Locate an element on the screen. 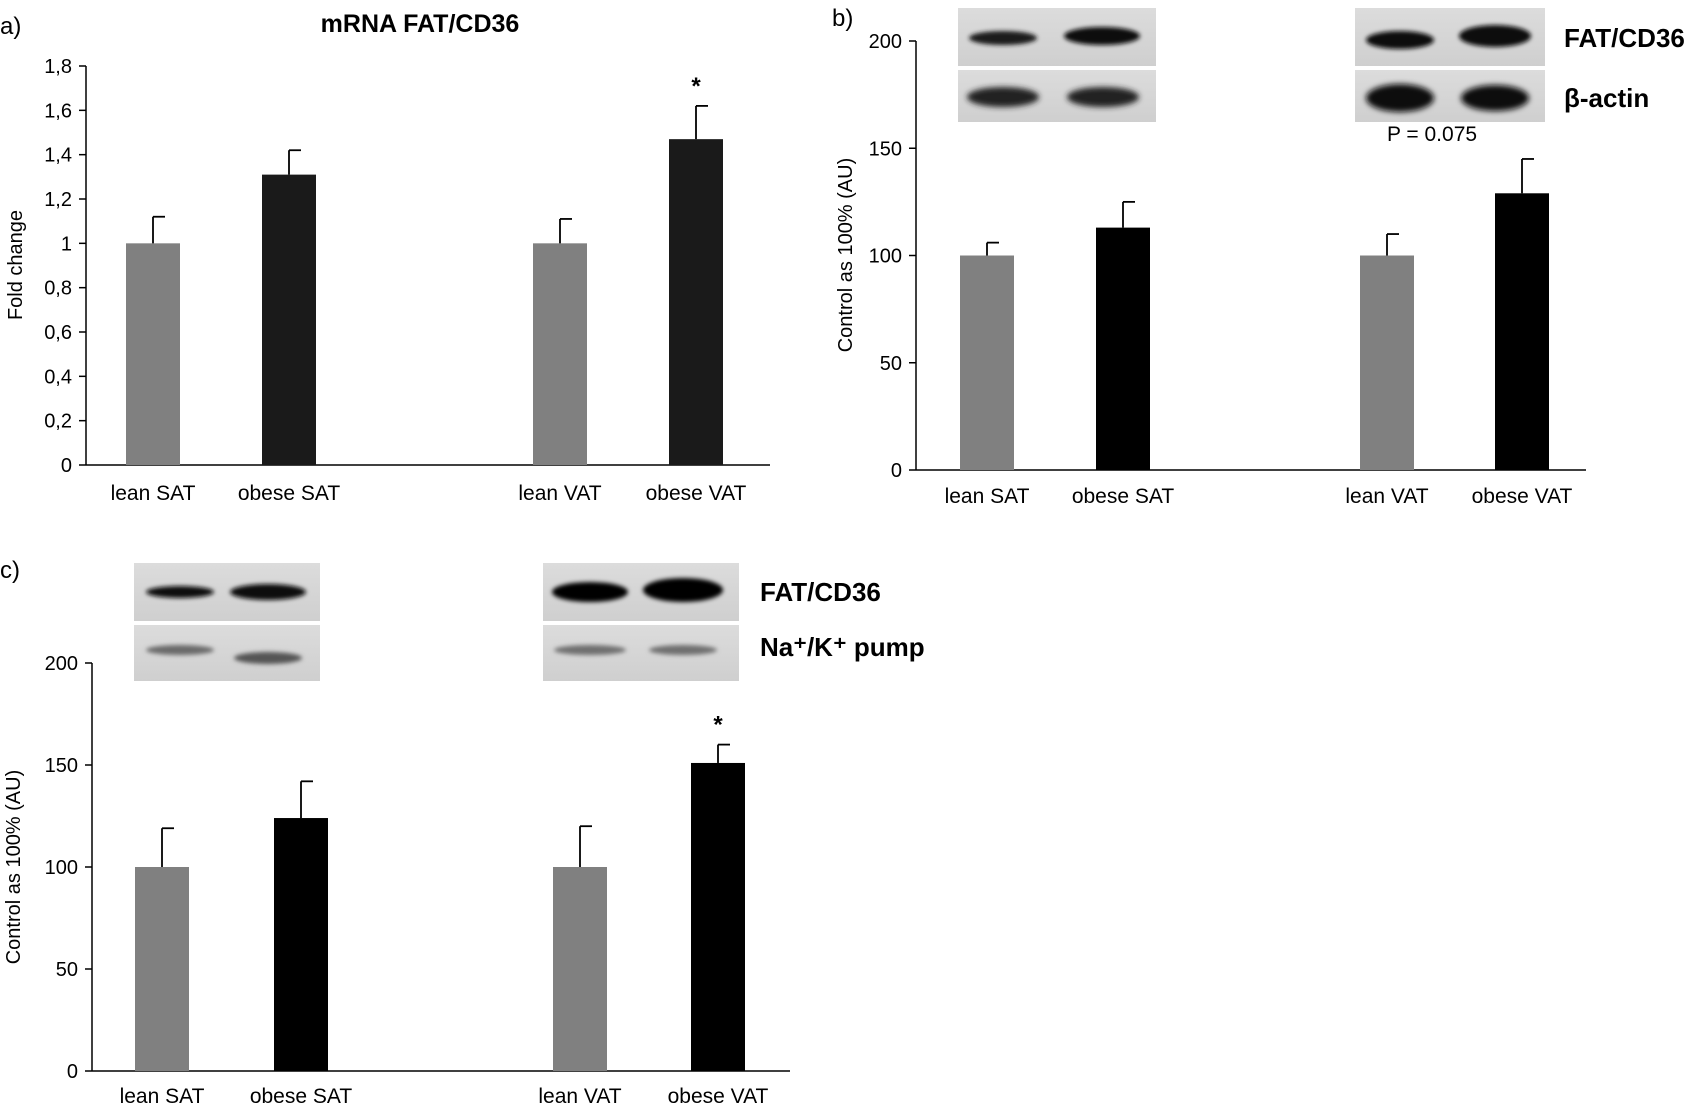 This screenshot has height=1107, width=1707. chart-b-y-tick-label: 200 is located at coordinates (885, 42).